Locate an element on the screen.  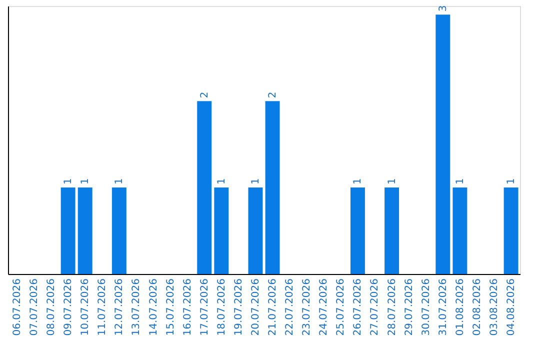
x-tick-label: 29.07.2026 is located at coordinates (409, 307).